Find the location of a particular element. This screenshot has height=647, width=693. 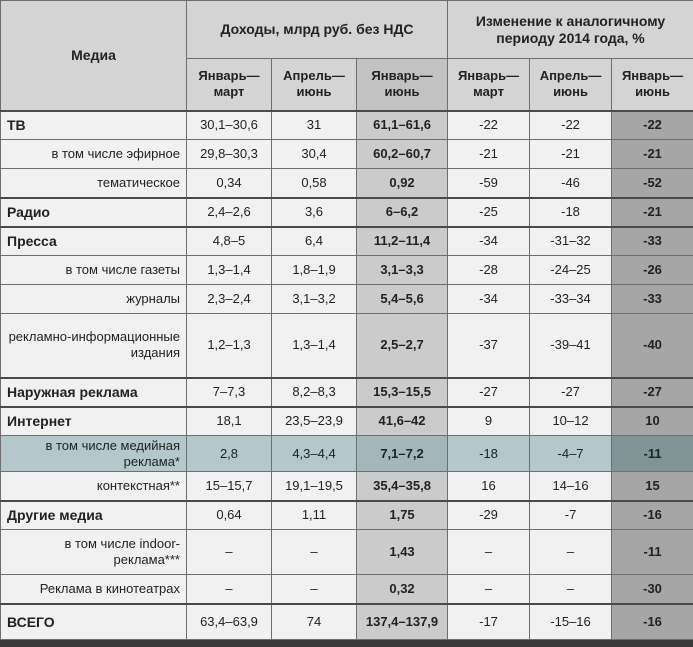

income-cell: 60,2–60,7 is located at coordinates (402, 154).